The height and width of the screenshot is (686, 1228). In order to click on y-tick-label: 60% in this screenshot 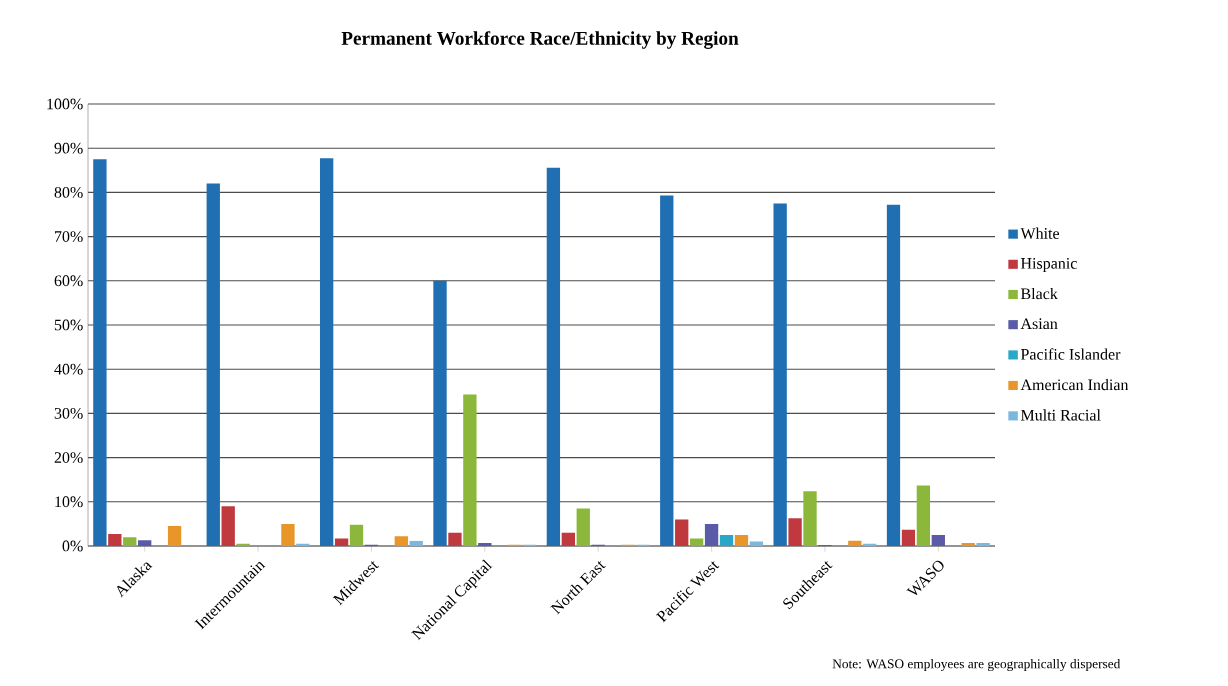, I will do `click(68, 281)`.